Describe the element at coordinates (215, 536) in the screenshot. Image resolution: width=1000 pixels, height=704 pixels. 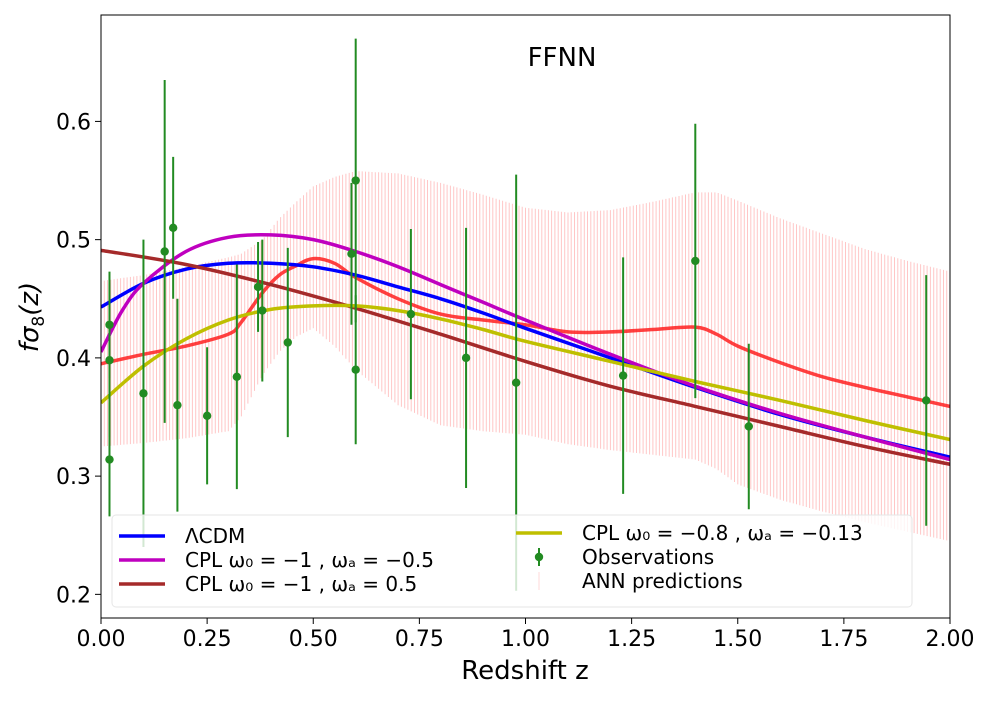
I see `legend-label: ΛCDM` at that location.